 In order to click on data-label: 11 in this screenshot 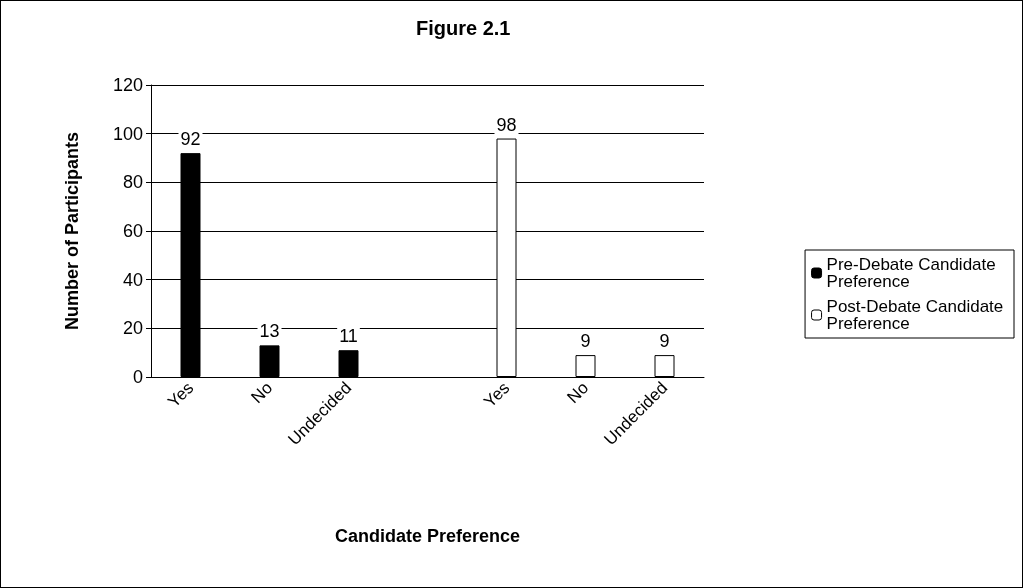, I will do `click(348, 336)`.